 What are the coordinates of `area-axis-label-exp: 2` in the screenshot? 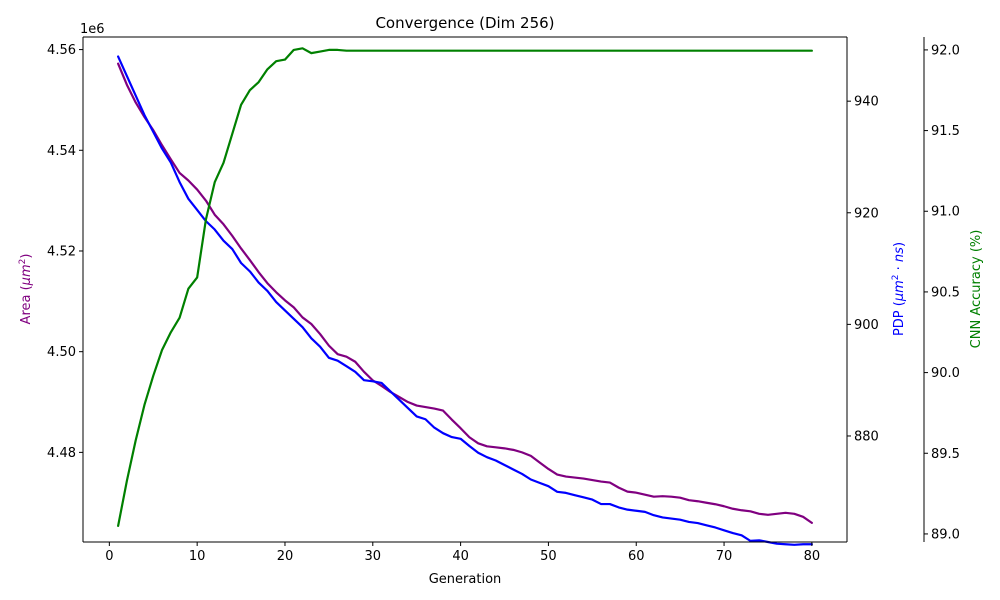 It's located at (23, 262).